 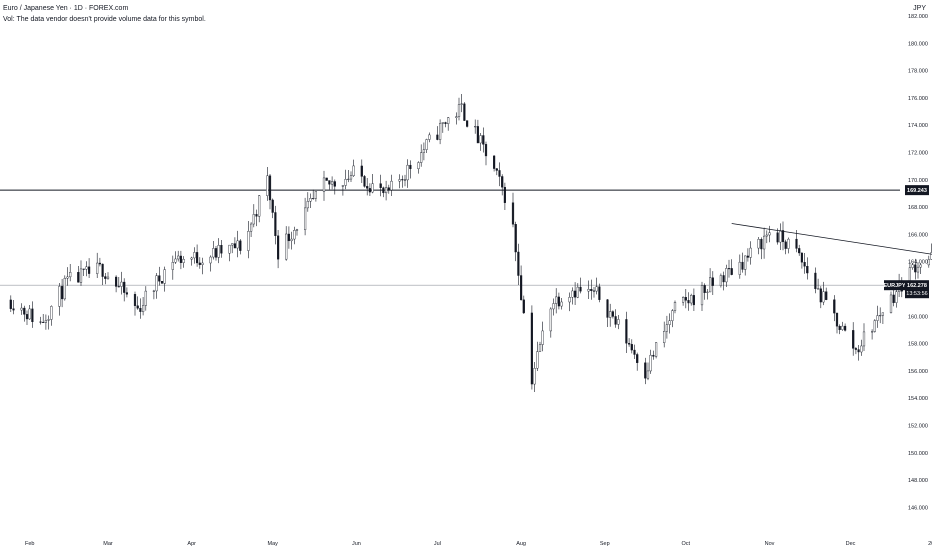 I want to click on y-tick-label: 156.000, so click(x=918, y=372).